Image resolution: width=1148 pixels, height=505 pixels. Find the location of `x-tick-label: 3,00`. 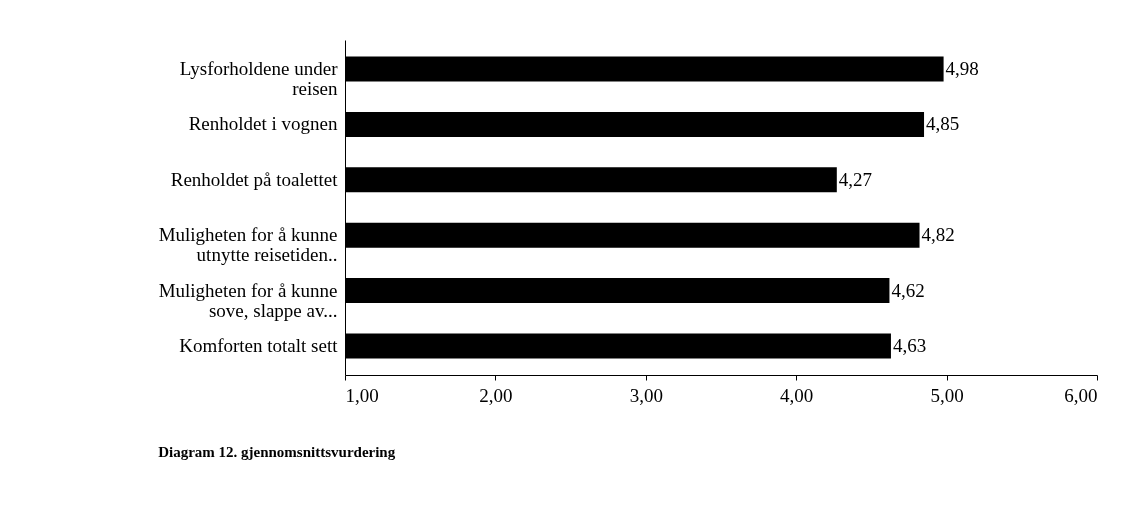

x-tick-label: 3,00 is located at coordinates (646, 395).